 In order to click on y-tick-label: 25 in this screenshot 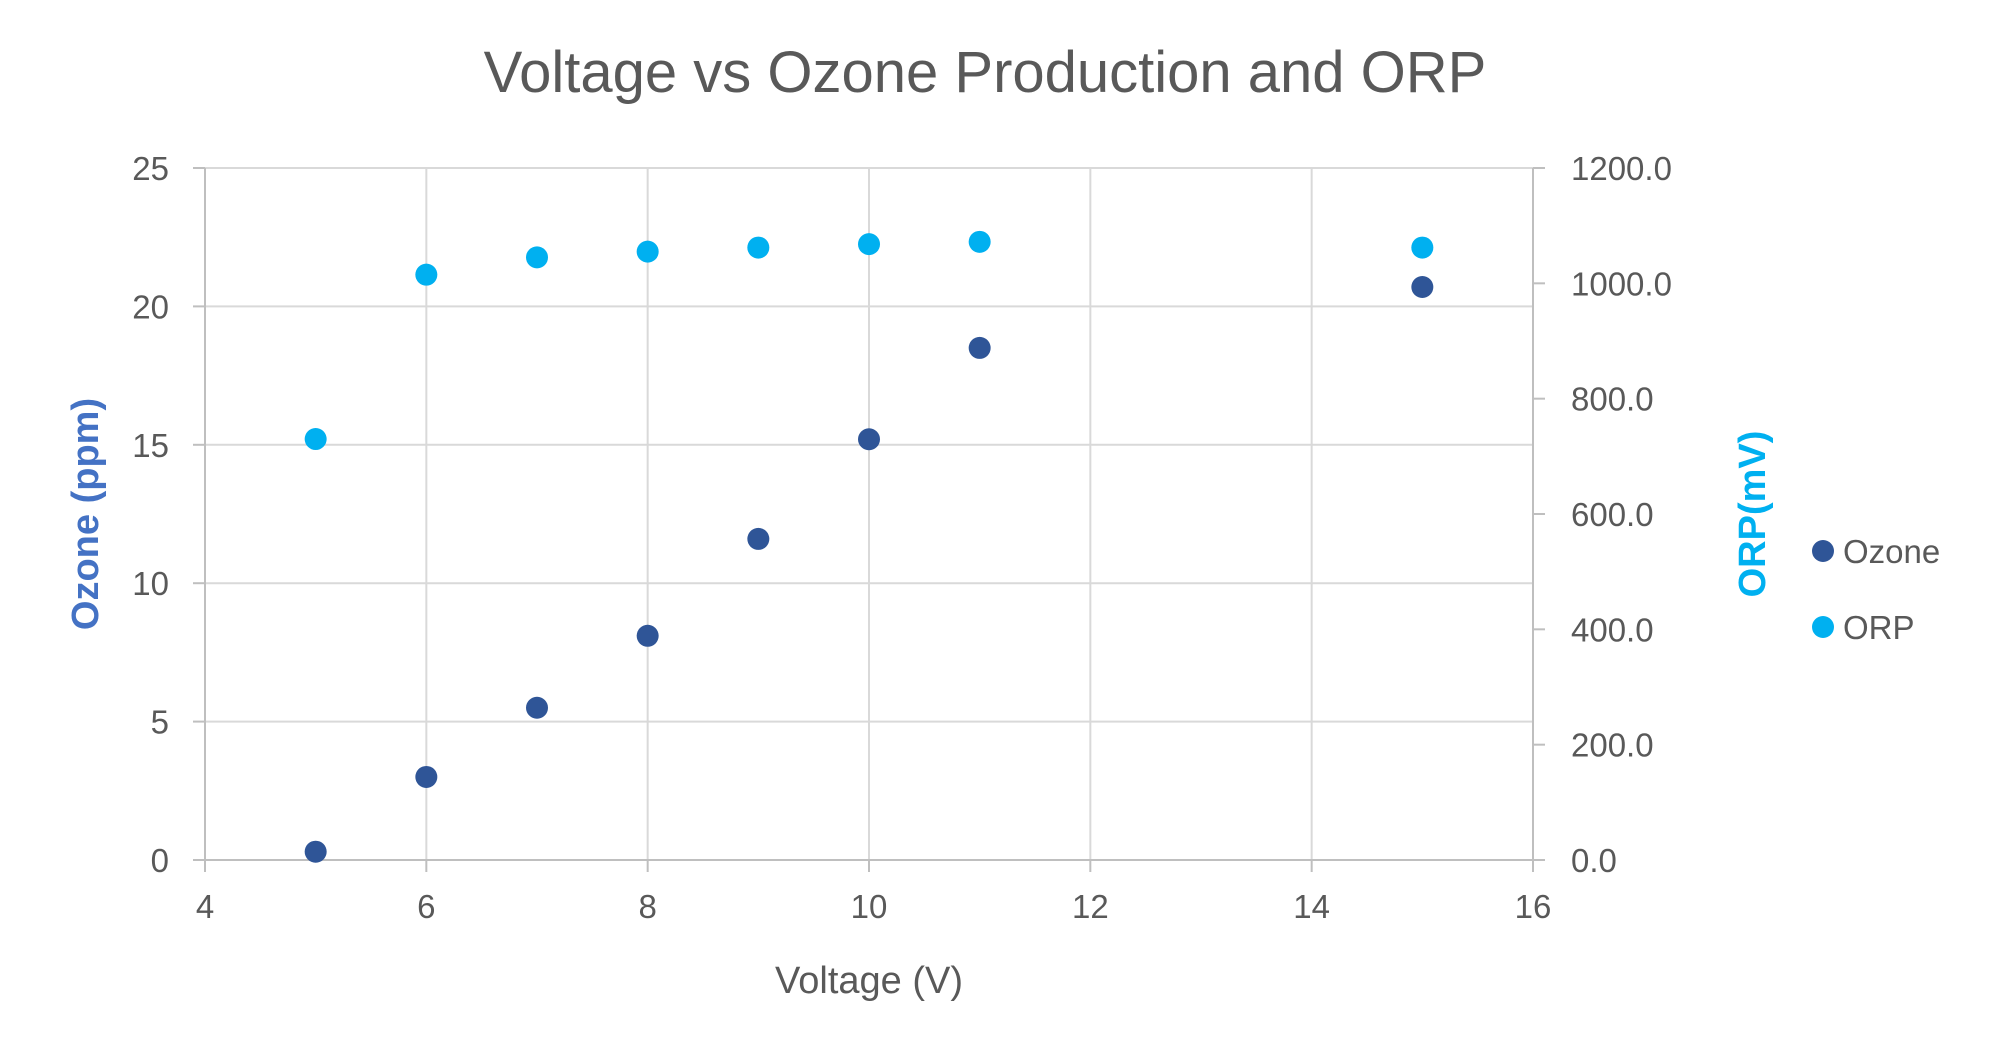, I will do `click(150, 168)`.